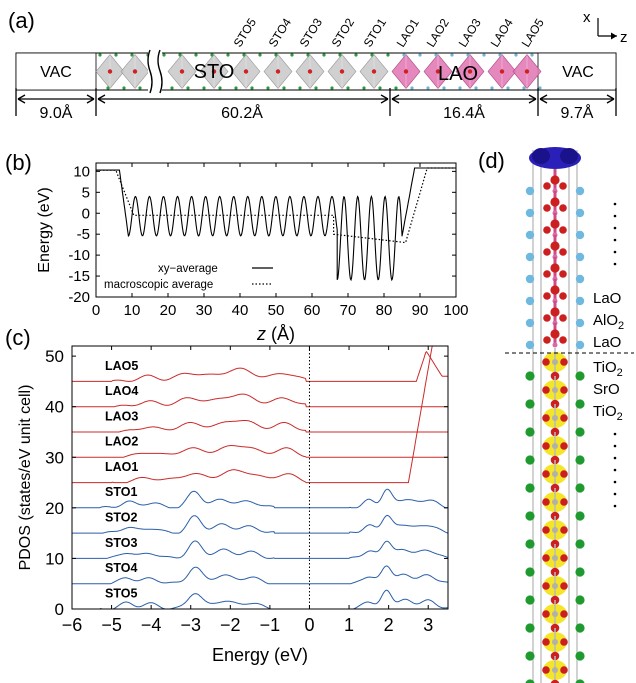 The height and width of the screenshot is (683, 636). I want to click on layer-label-d-1: AlO2, so click(608, 322).